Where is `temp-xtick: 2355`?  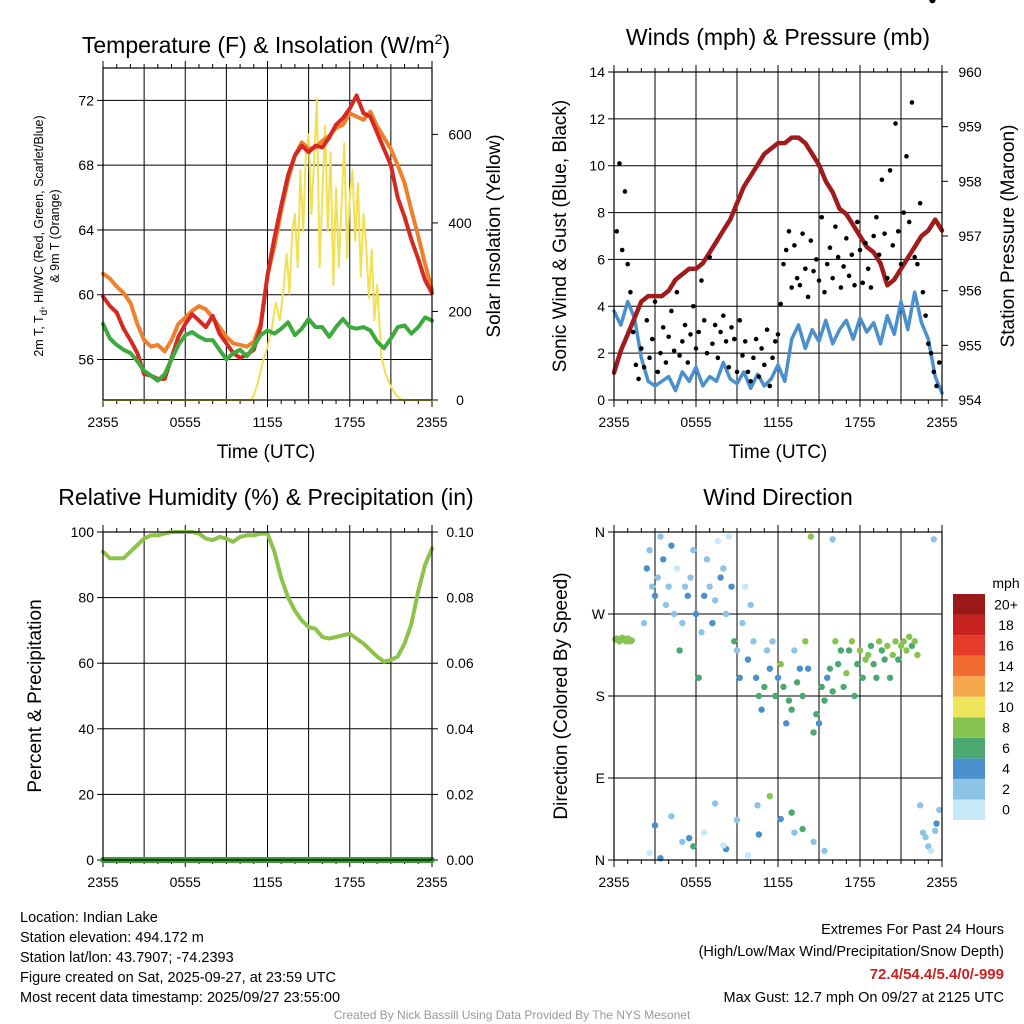
temp-xtick: 2355 is located at coordinates (102, 422).